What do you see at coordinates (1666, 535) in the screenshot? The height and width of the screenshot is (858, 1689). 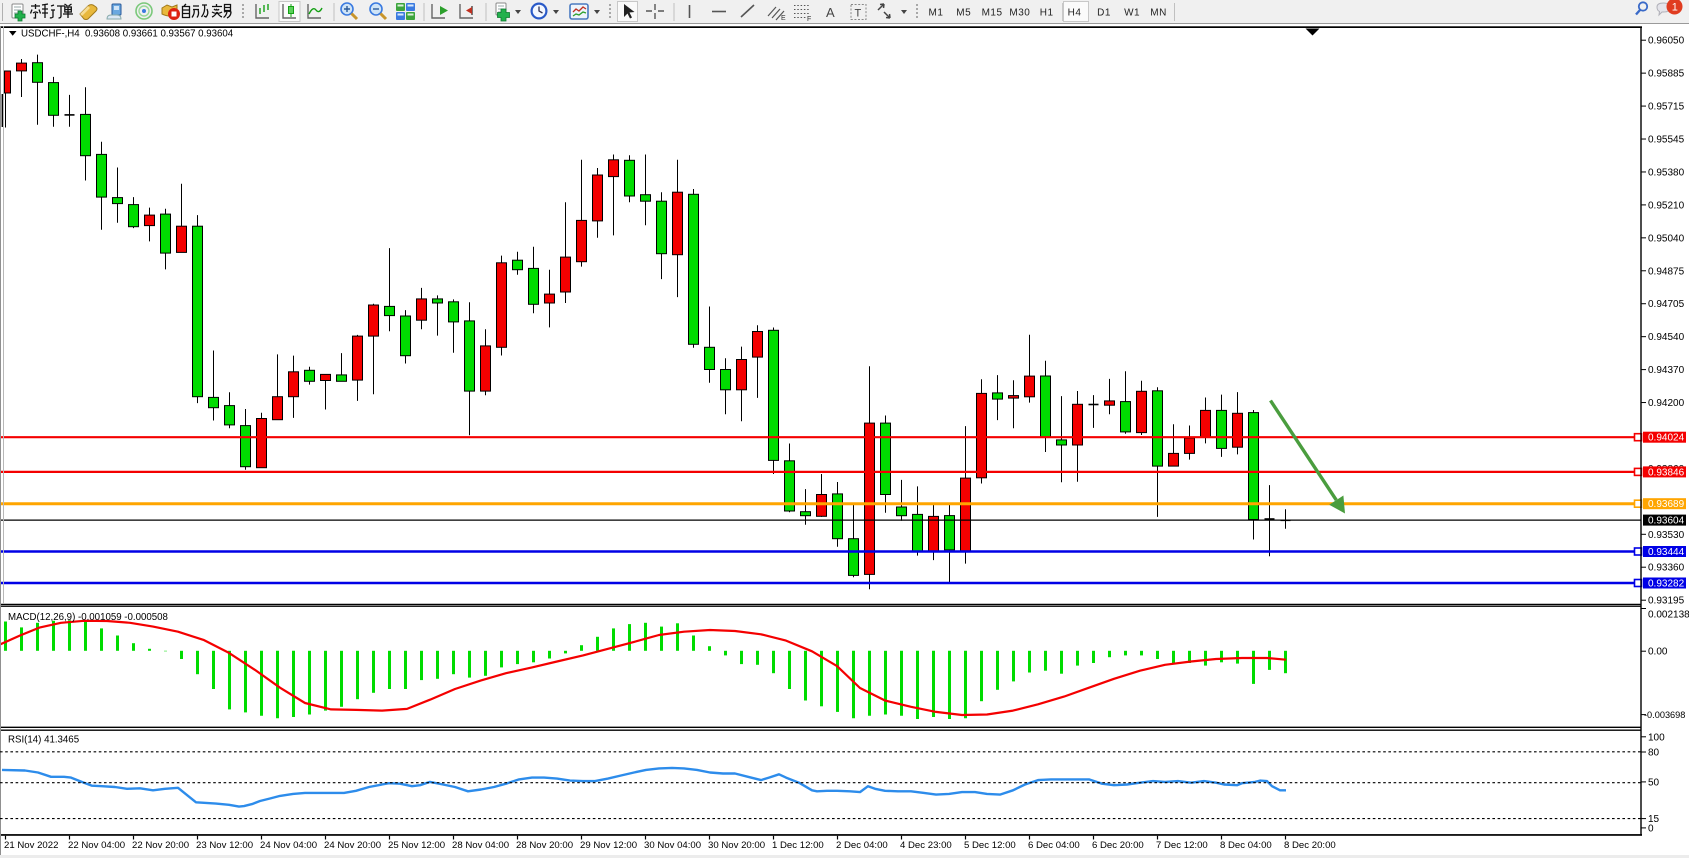 I see `svg-text: 0.93530` at bounding box center [1666, 535].